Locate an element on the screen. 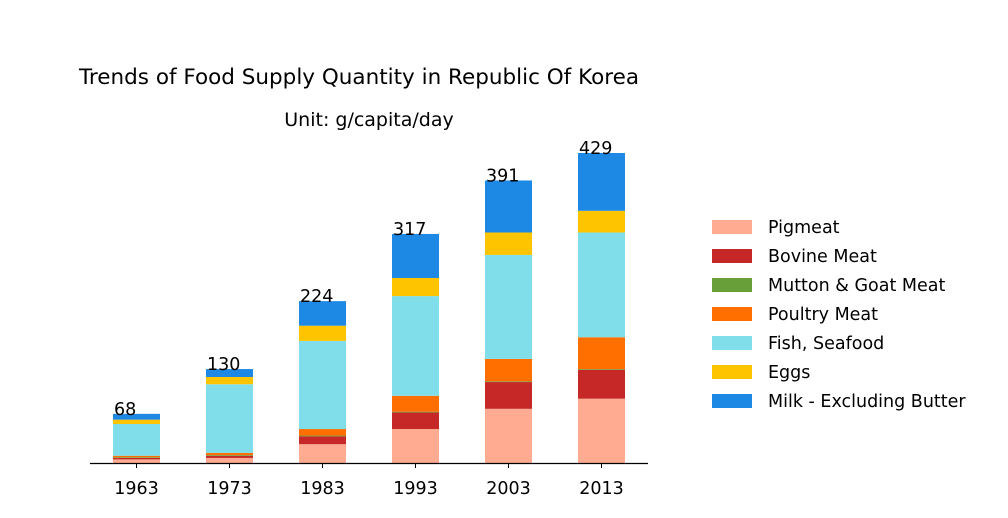 Image resolution: width=1008 pixels, height=518 pixels. x-tick-label-1993: 1993 is located at coordinates (415, 489).